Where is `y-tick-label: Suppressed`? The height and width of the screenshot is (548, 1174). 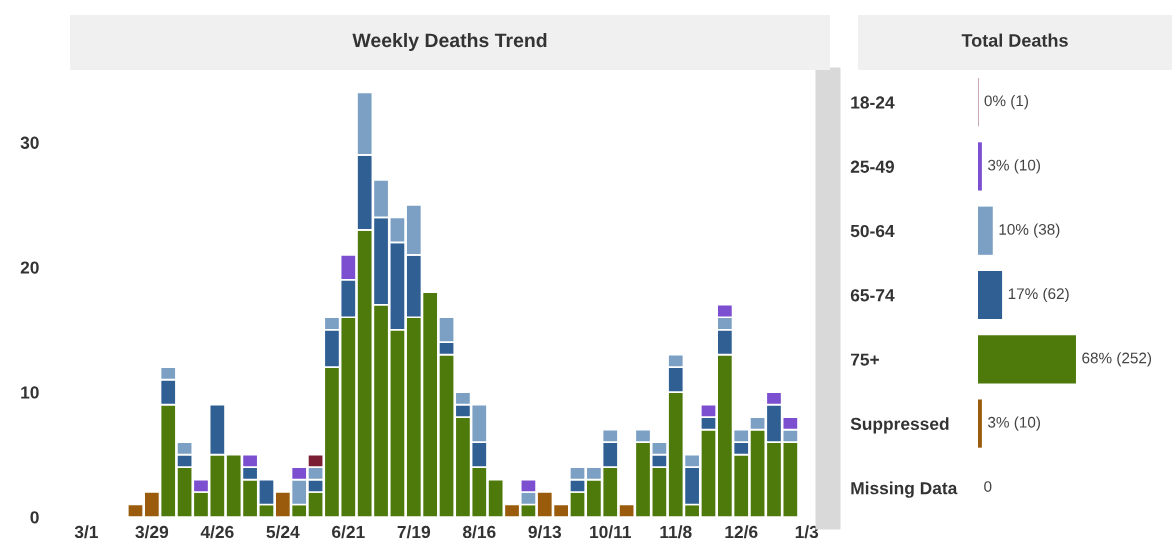
y-tick-label: Suppressed is located at coordinates (899, 425).